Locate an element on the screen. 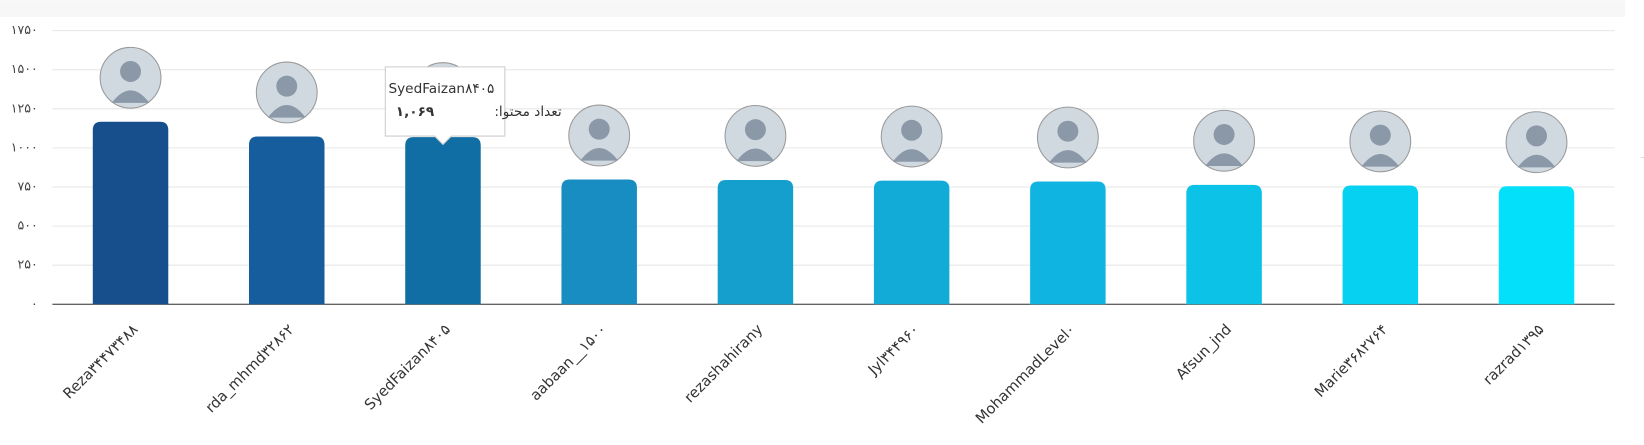 This screenshot has height=445, width=1644. y-tick-label: ۱۷۵۰ is located at coordinates (24, 29).